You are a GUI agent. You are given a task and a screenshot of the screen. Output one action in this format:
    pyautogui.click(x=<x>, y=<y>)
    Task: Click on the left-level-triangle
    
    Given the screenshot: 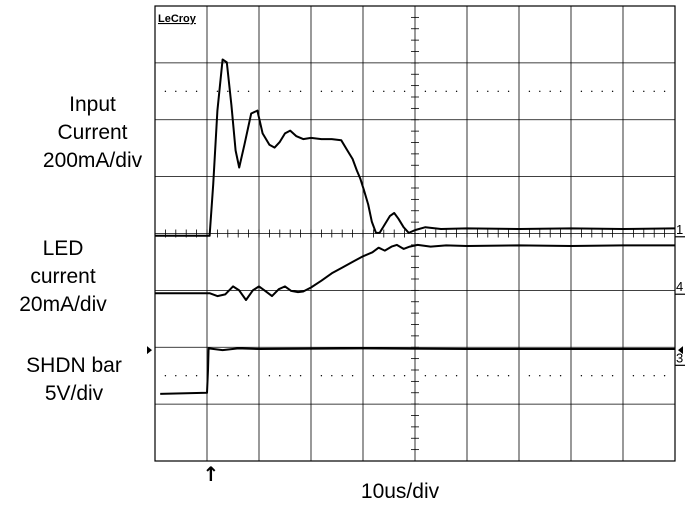 What is the action you would take?
    pyautogui.click(x=149, y=350)
    